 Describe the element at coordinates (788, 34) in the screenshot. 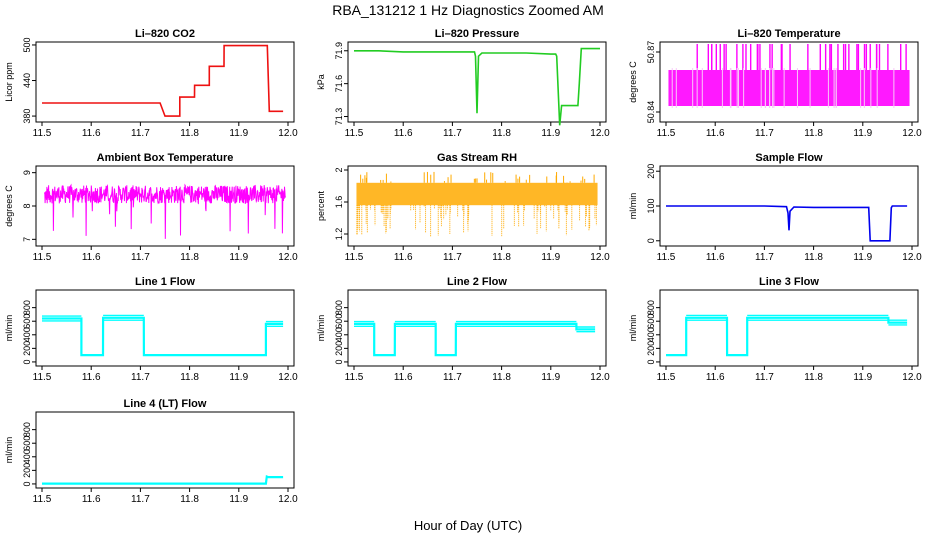

I see `panel-title: Li–820 Temperature` at that location.